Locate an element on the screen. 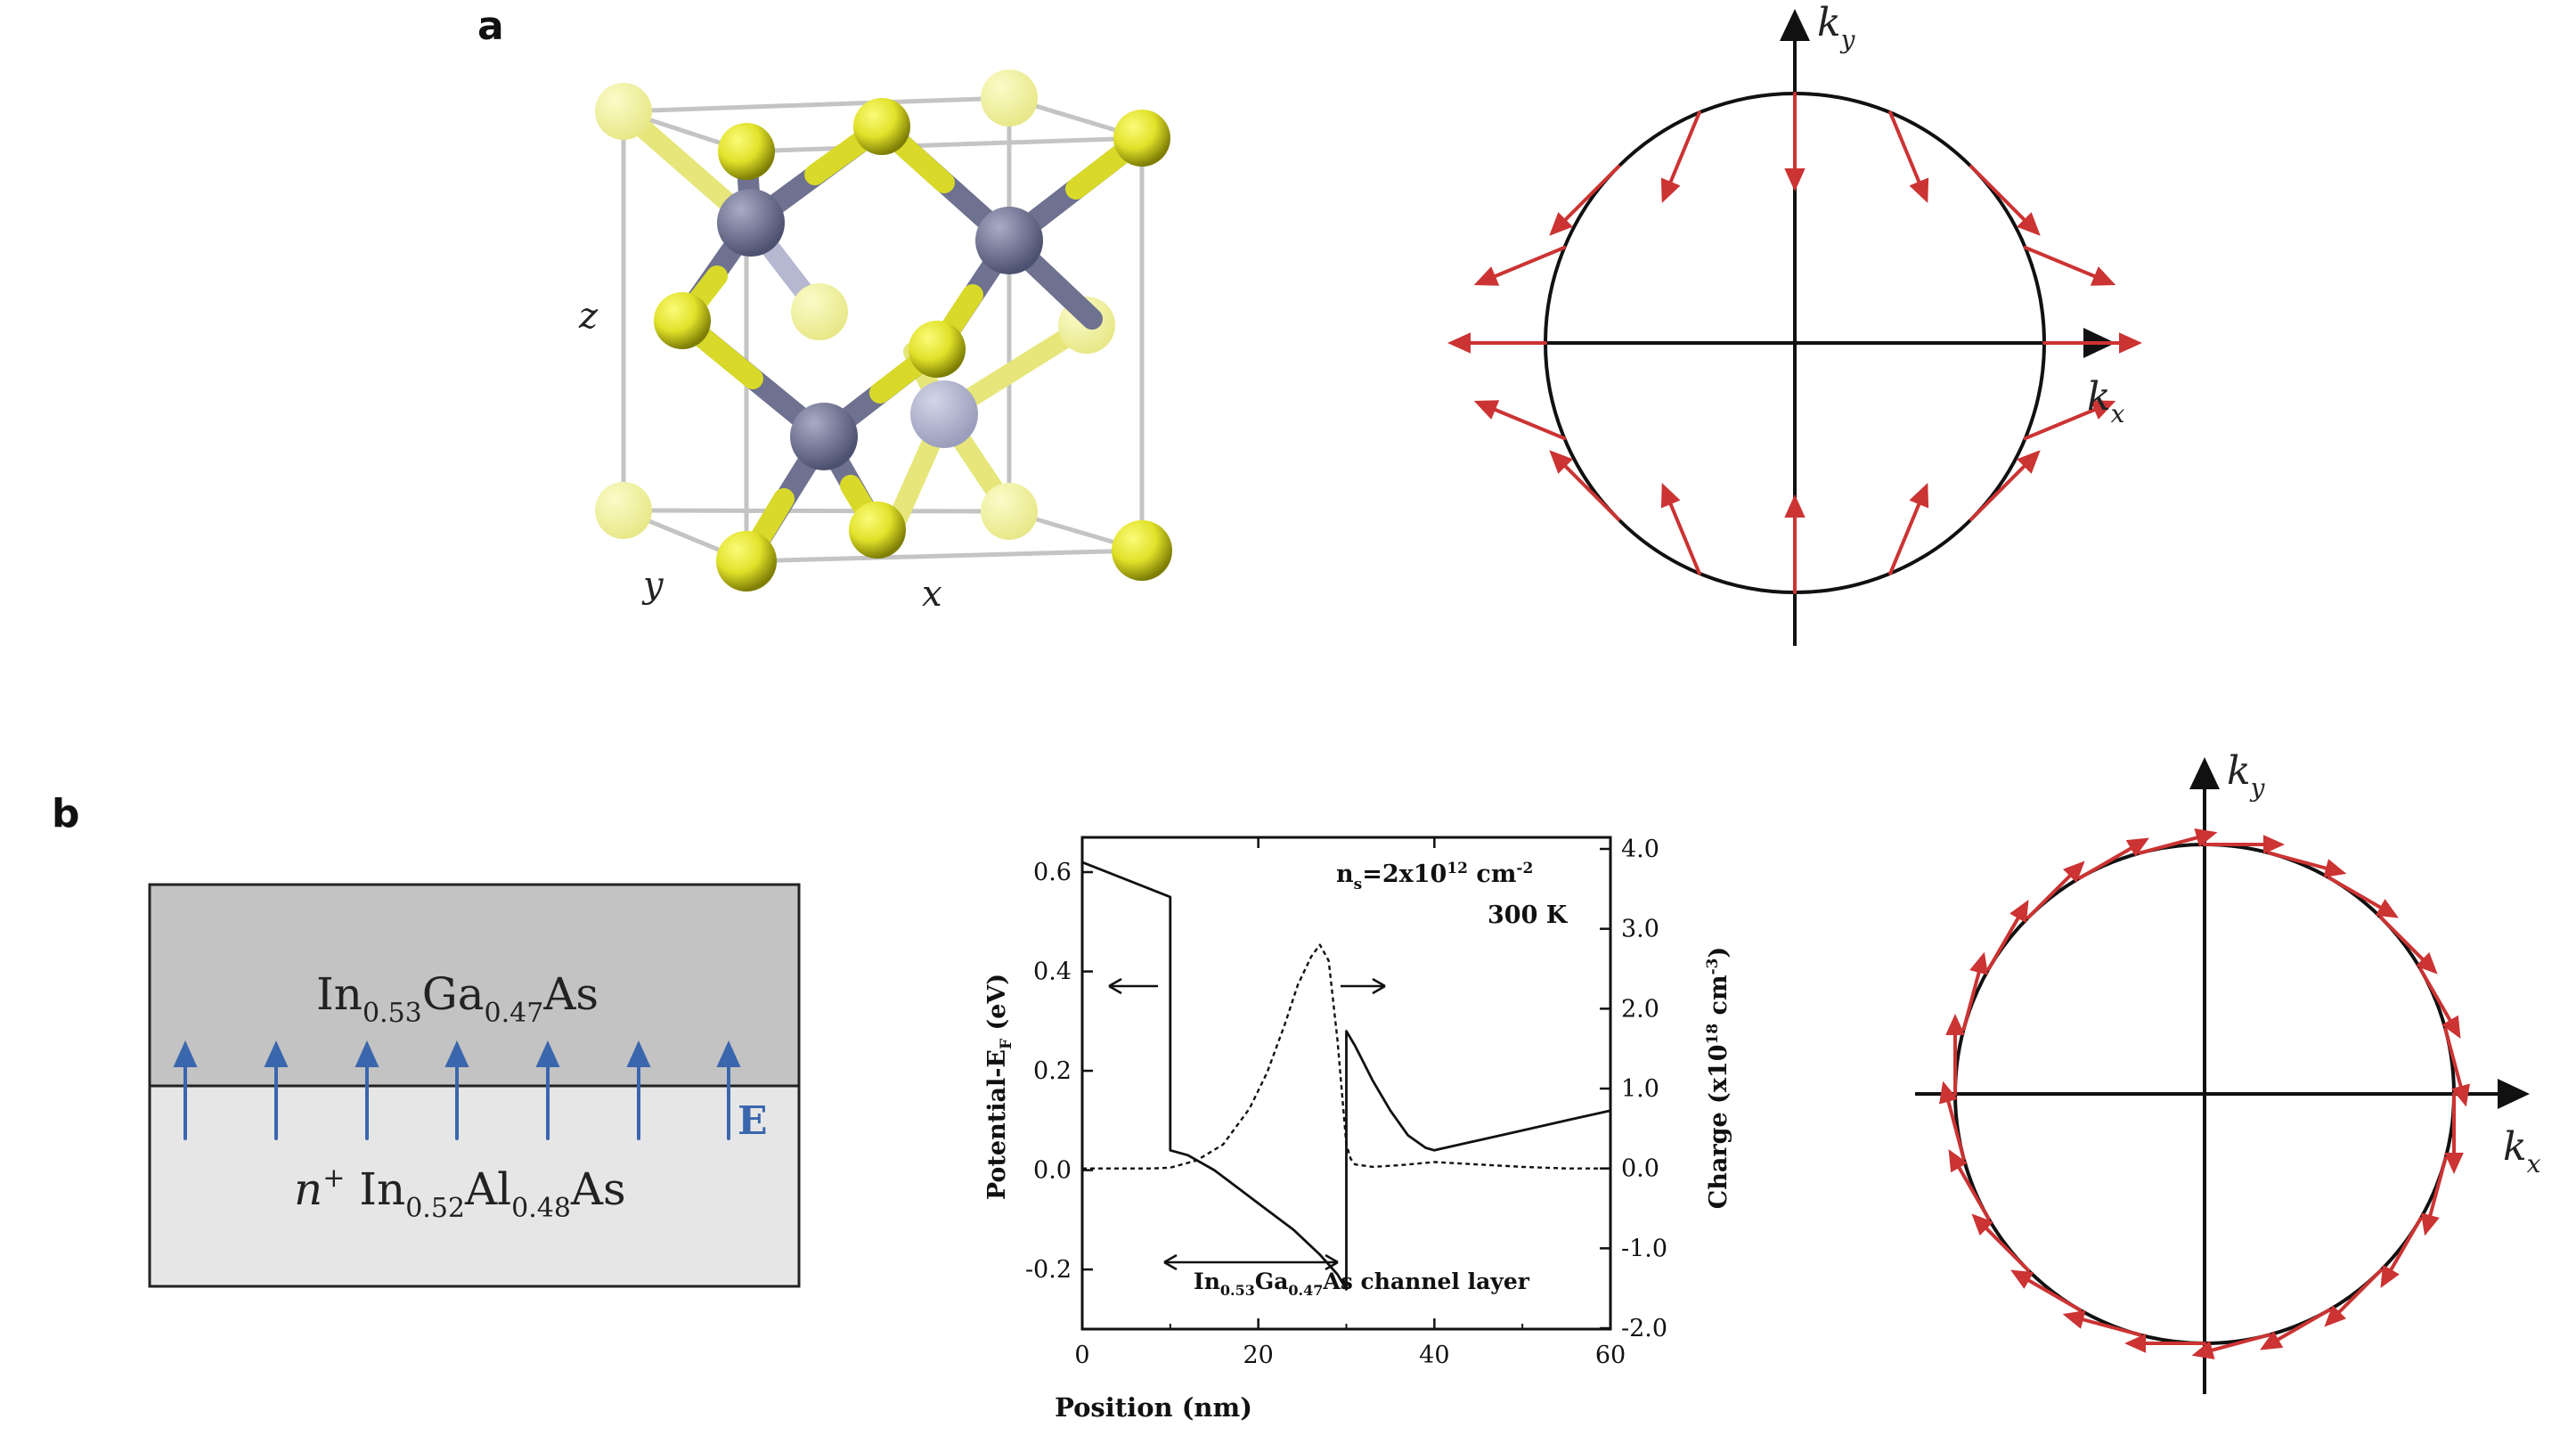 The height and width of the screenshot is (1444, 2576). x-axis-label: Position (nm) is located at coordinates (1154, 1408).